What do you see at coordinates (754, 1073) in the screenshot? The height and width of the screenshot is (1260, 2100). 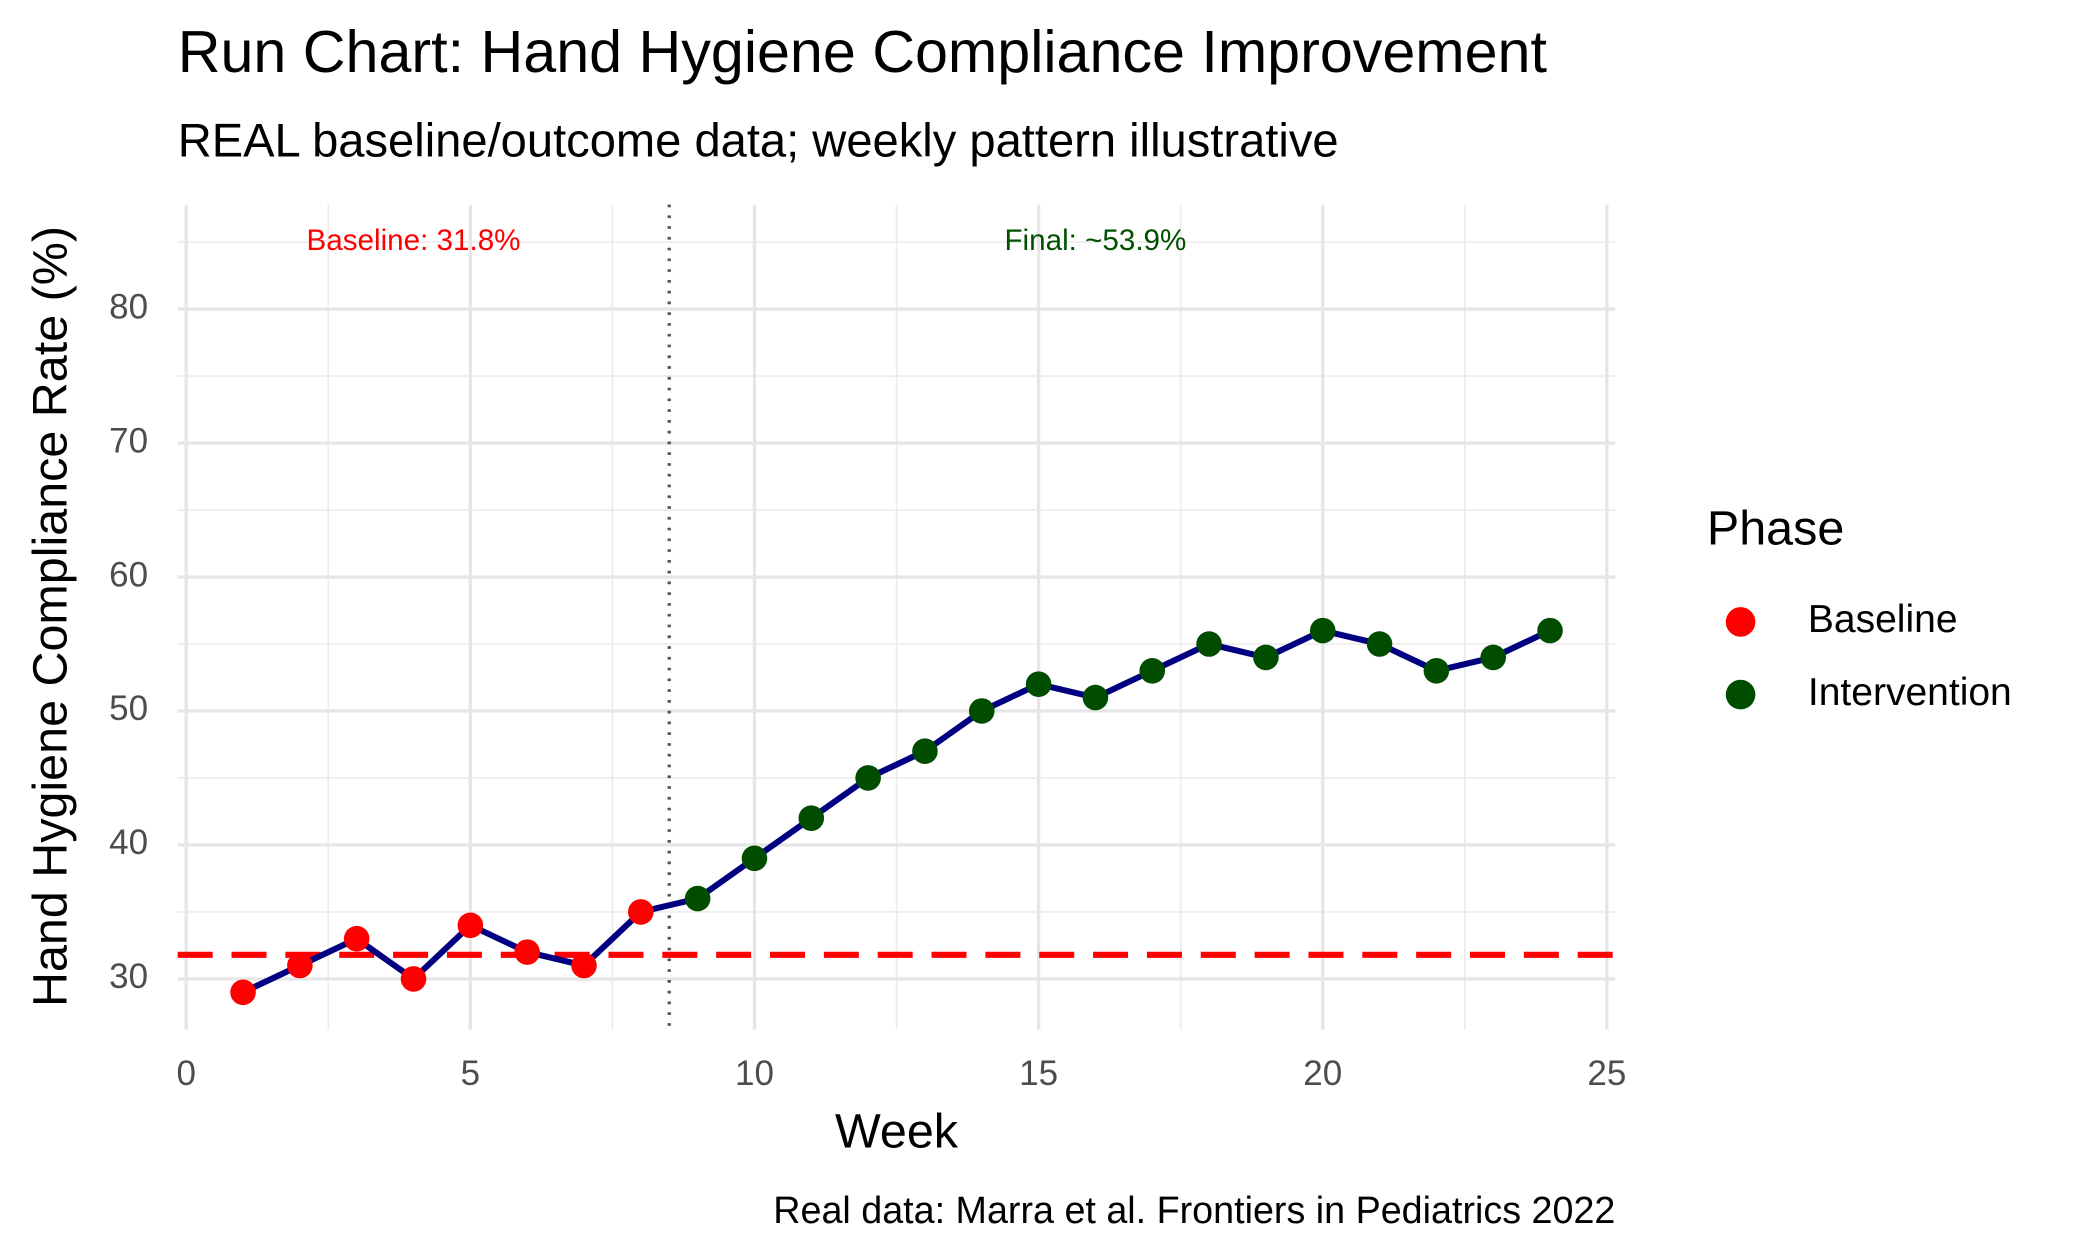 I see `x-tick-label: 10` at bounding box center [754, 1073].